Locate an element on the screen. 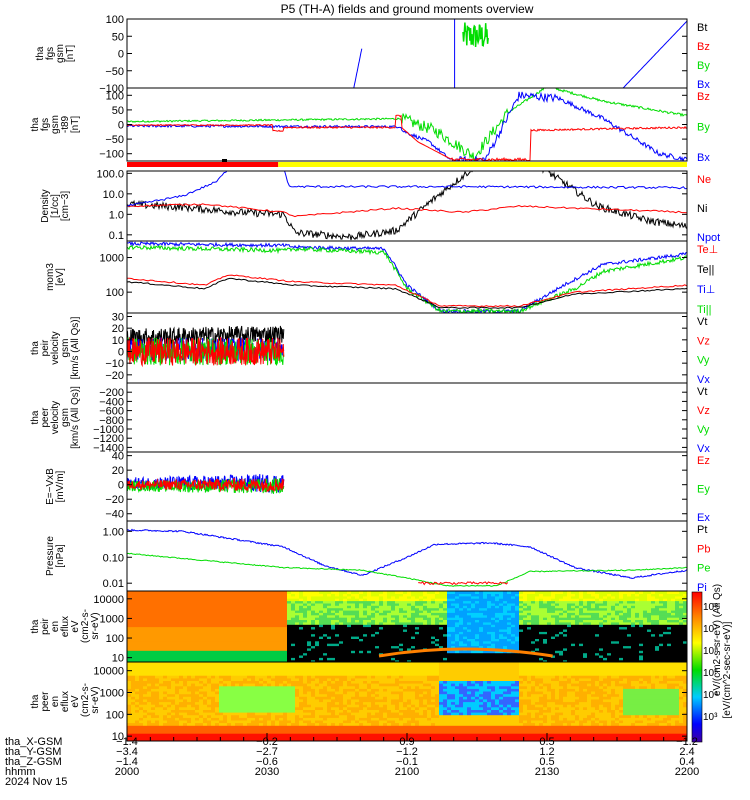  series-pi is located at coordinates (407, 554).